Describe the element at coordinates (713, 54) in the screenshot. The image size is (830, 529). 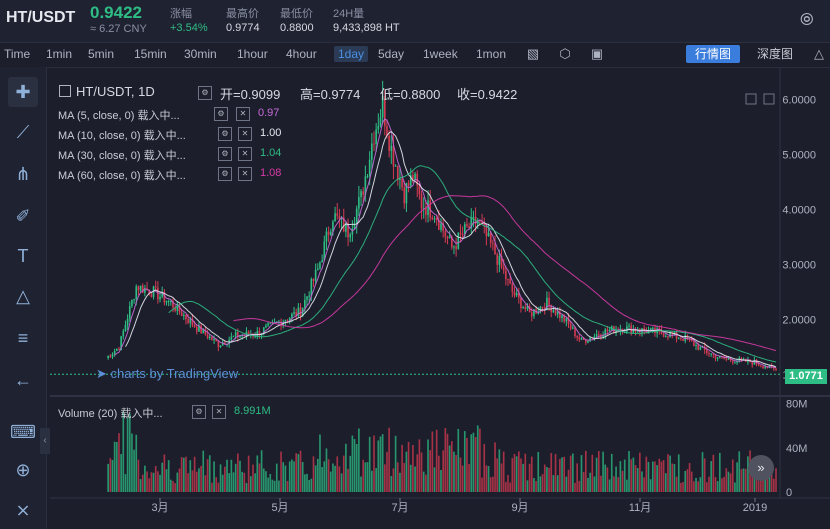
I see `kline-view-button: 行情图` at that location.